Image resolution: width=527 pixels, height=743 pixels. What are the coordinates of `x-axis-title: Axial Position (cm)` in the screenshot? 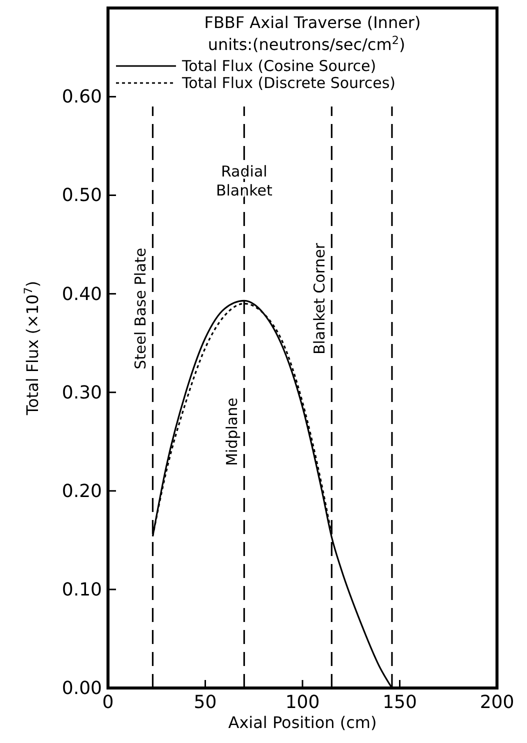 It's located at (302, 722).